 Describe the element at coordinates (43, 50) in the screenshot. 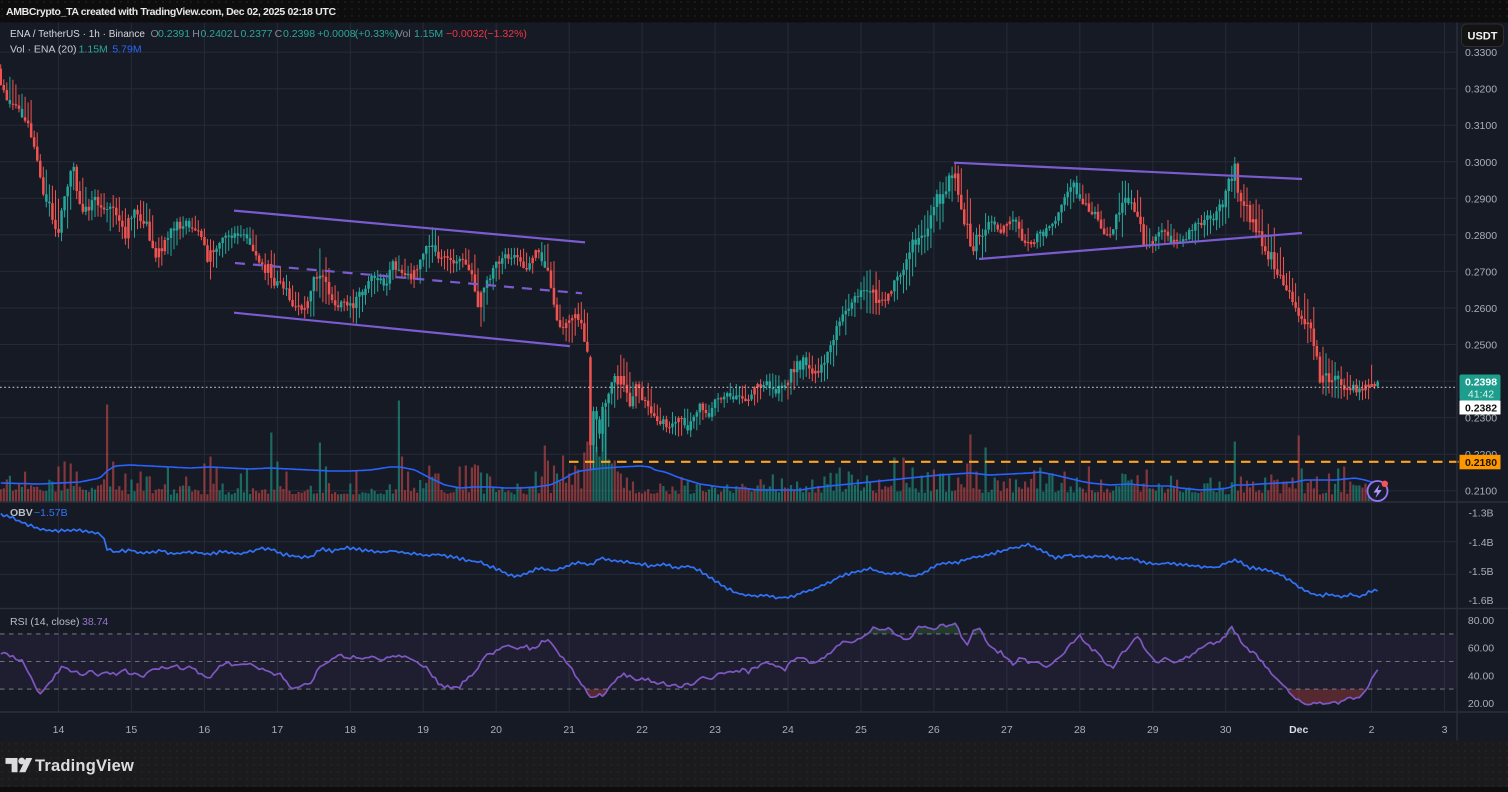

I see `svg-text: Vol · ENA (20)` at that location.